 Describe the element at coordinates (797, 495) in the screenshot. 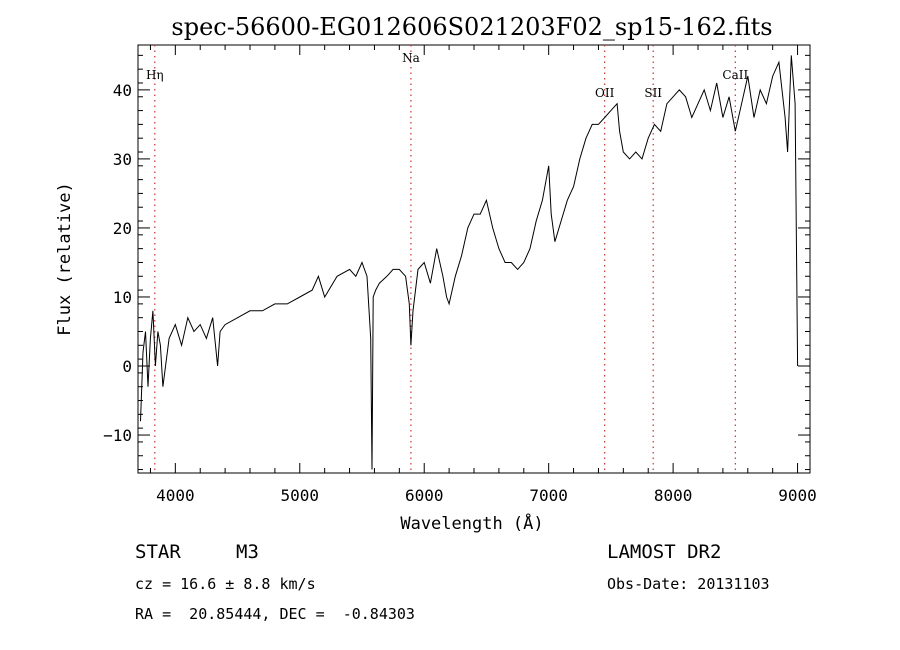

I see `x-tick-label: 9000` at that location.